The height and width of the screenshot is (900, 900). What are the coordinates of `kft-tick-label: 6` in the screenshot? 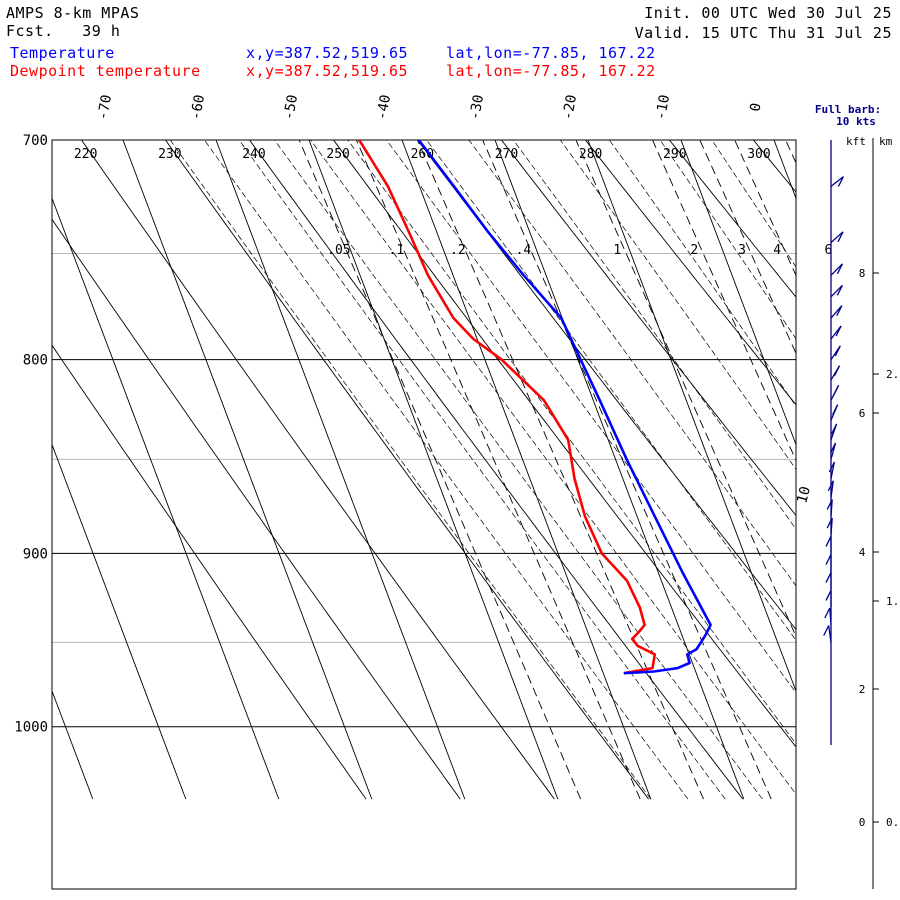 It's located at (862, 413).